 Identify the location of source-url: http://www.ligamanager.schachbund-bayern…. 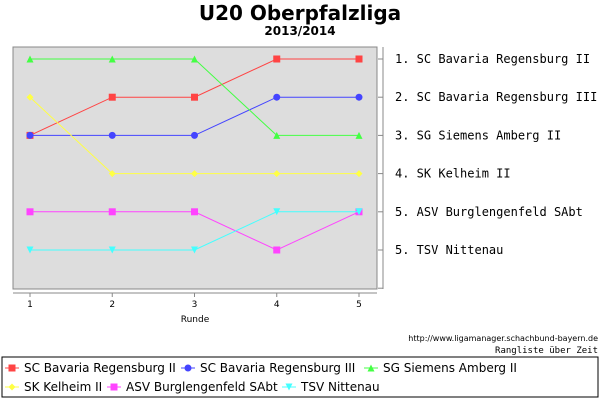
(503, 338).